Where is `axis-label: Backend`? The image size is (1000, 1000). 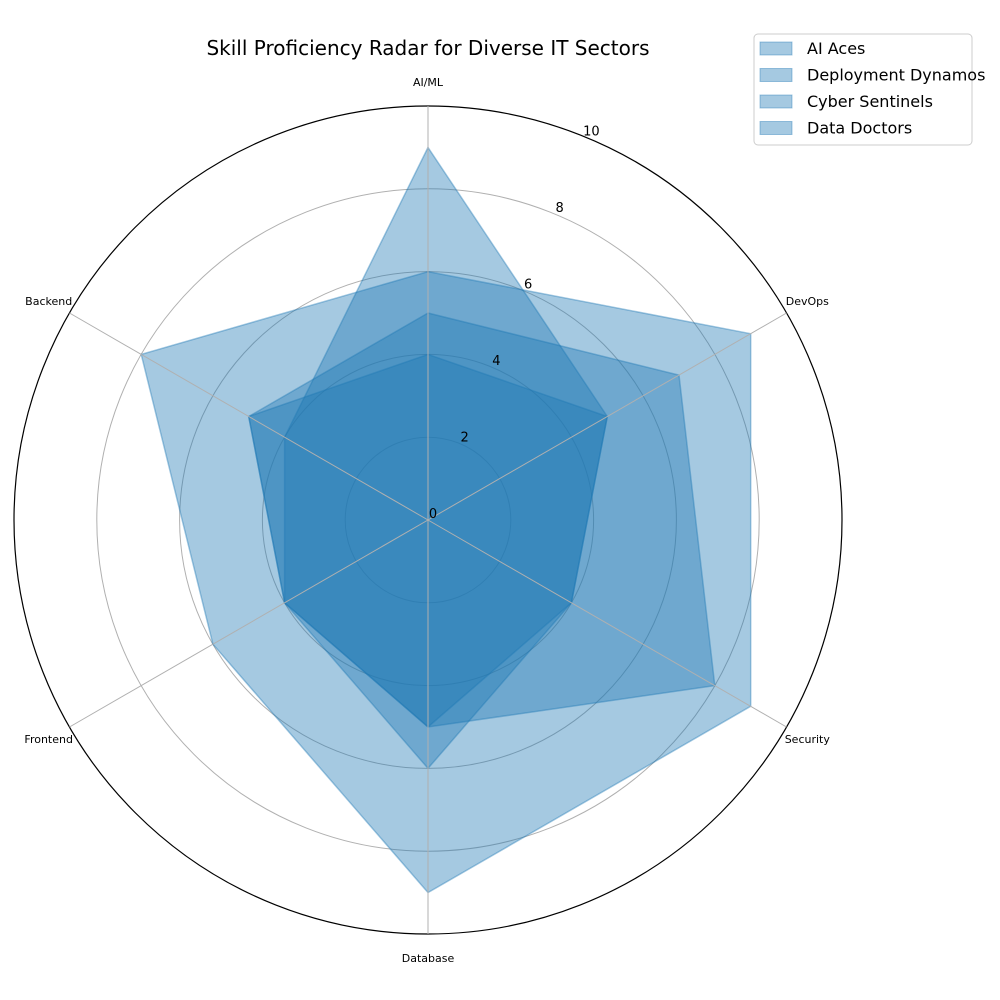
axis-label: Backend is located at coordinates (48, 301).